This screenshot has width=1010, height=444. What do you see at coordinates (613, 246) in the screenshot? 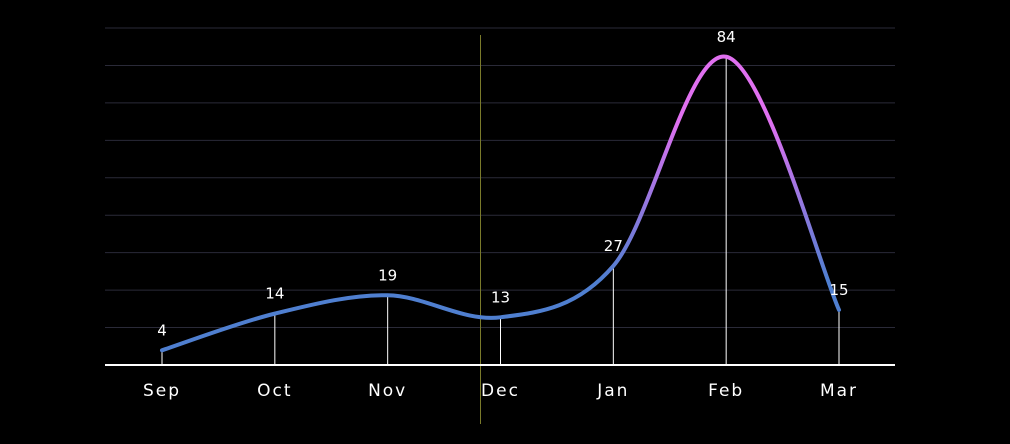
I see `data-label-jan: 27` at bounding box center [613, 246].